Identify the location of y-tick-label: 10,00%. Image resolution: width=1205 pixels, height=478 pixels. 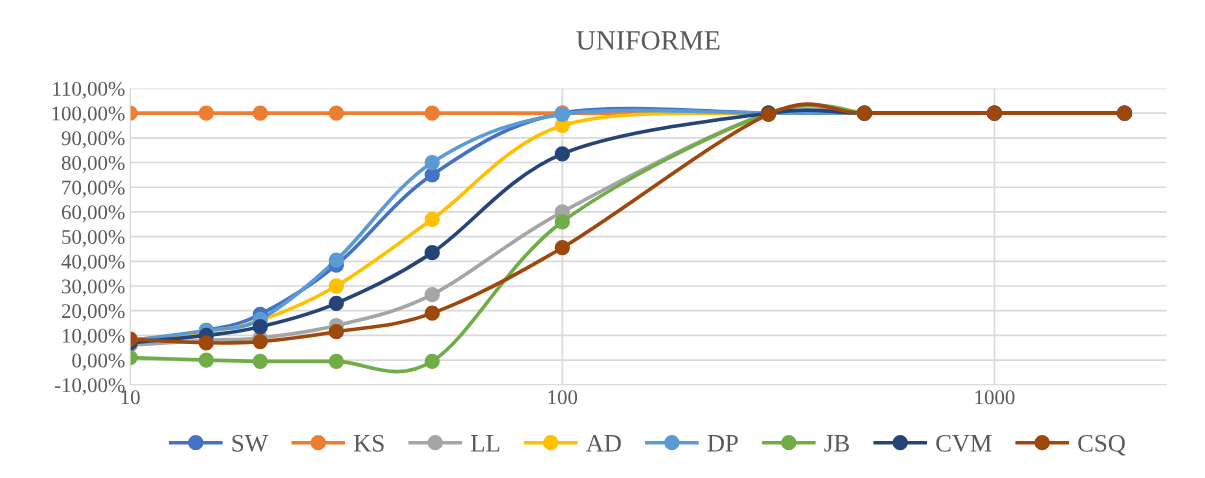
(93, 337).